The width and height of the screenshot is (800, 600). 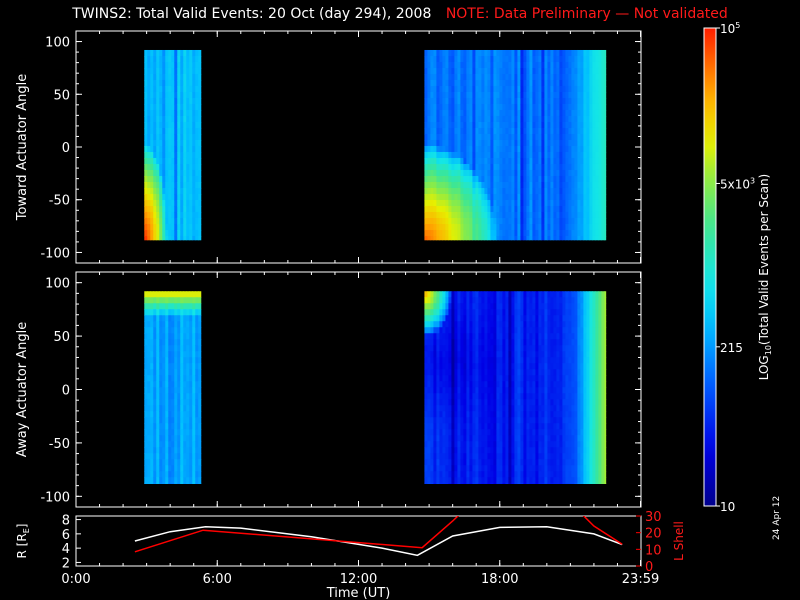 What do you see at coordinates (55, 253) in the screenshot?
I see `toward-ytick-label: -100` at bounding box center [55, 253].